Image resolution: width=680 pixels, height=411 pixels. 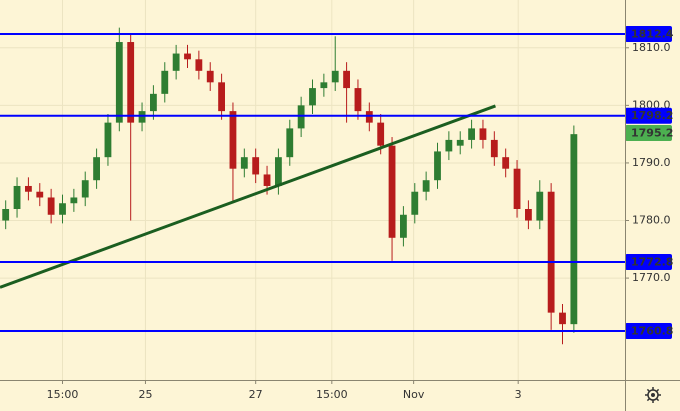 What do you see at coordinates (256, 394) in the screenshot?
I see `x-tick-label: 27` at bounding box center [256, 394].